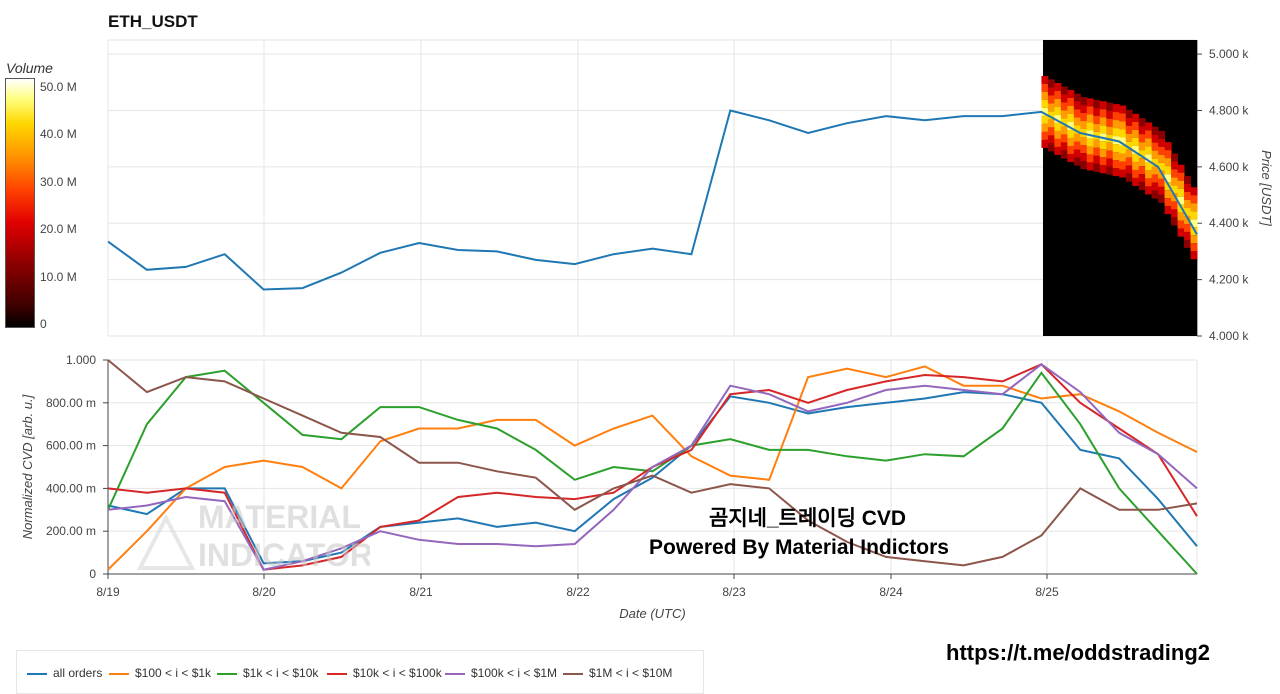 The image size is (1280, 694). Describe the element at coordinates (1229, 223) in the screenshot. I see `price-tick-label: 4.400 k` at that location.